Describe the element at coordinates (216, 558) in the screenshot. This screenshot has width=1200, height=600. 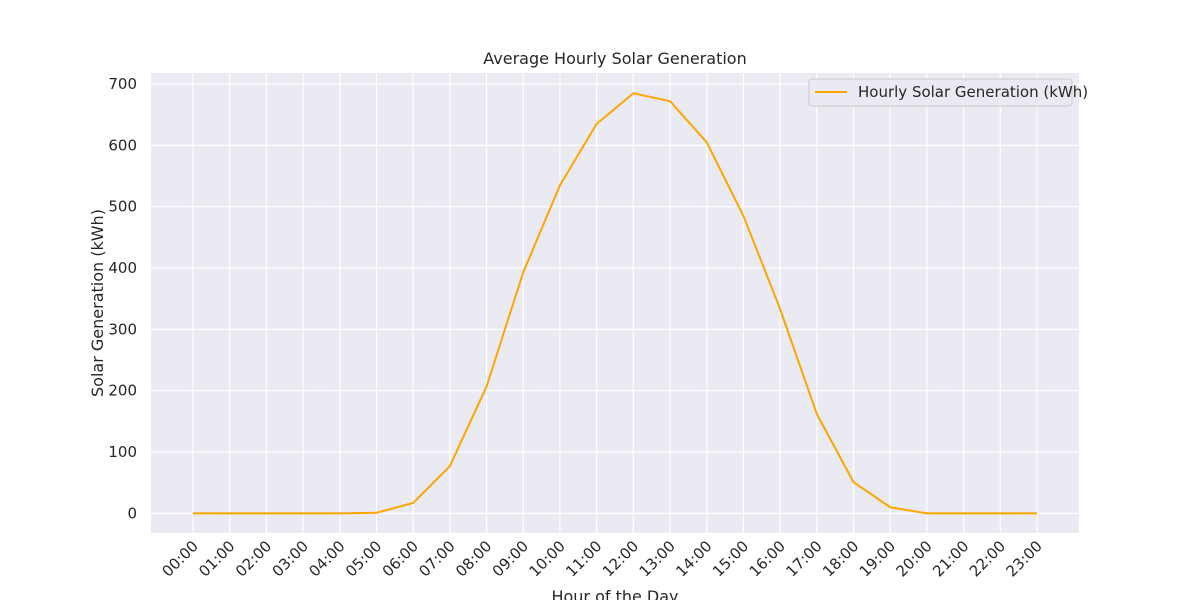
I see `x-tick-label: 01:00` at that location.